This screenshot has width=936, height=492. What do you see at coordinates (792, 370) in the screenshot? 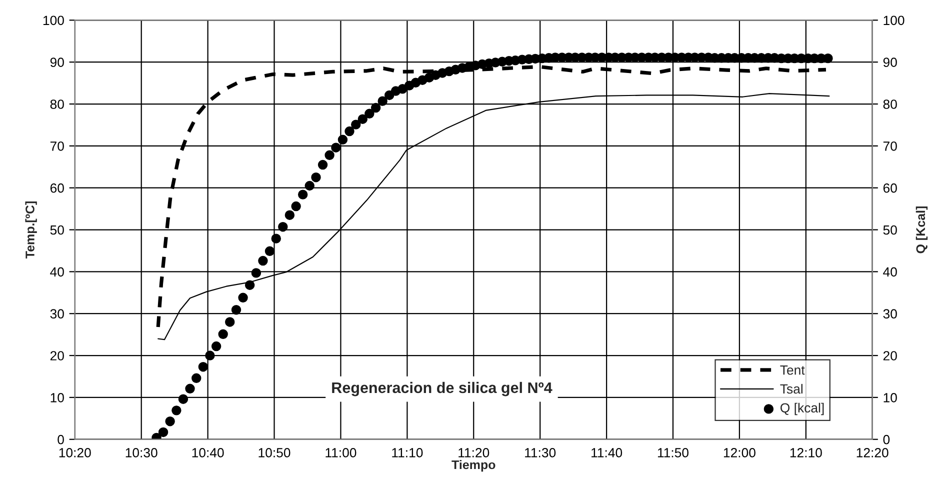
I see `legend-label: Tent` at bounding box center [792, 370].